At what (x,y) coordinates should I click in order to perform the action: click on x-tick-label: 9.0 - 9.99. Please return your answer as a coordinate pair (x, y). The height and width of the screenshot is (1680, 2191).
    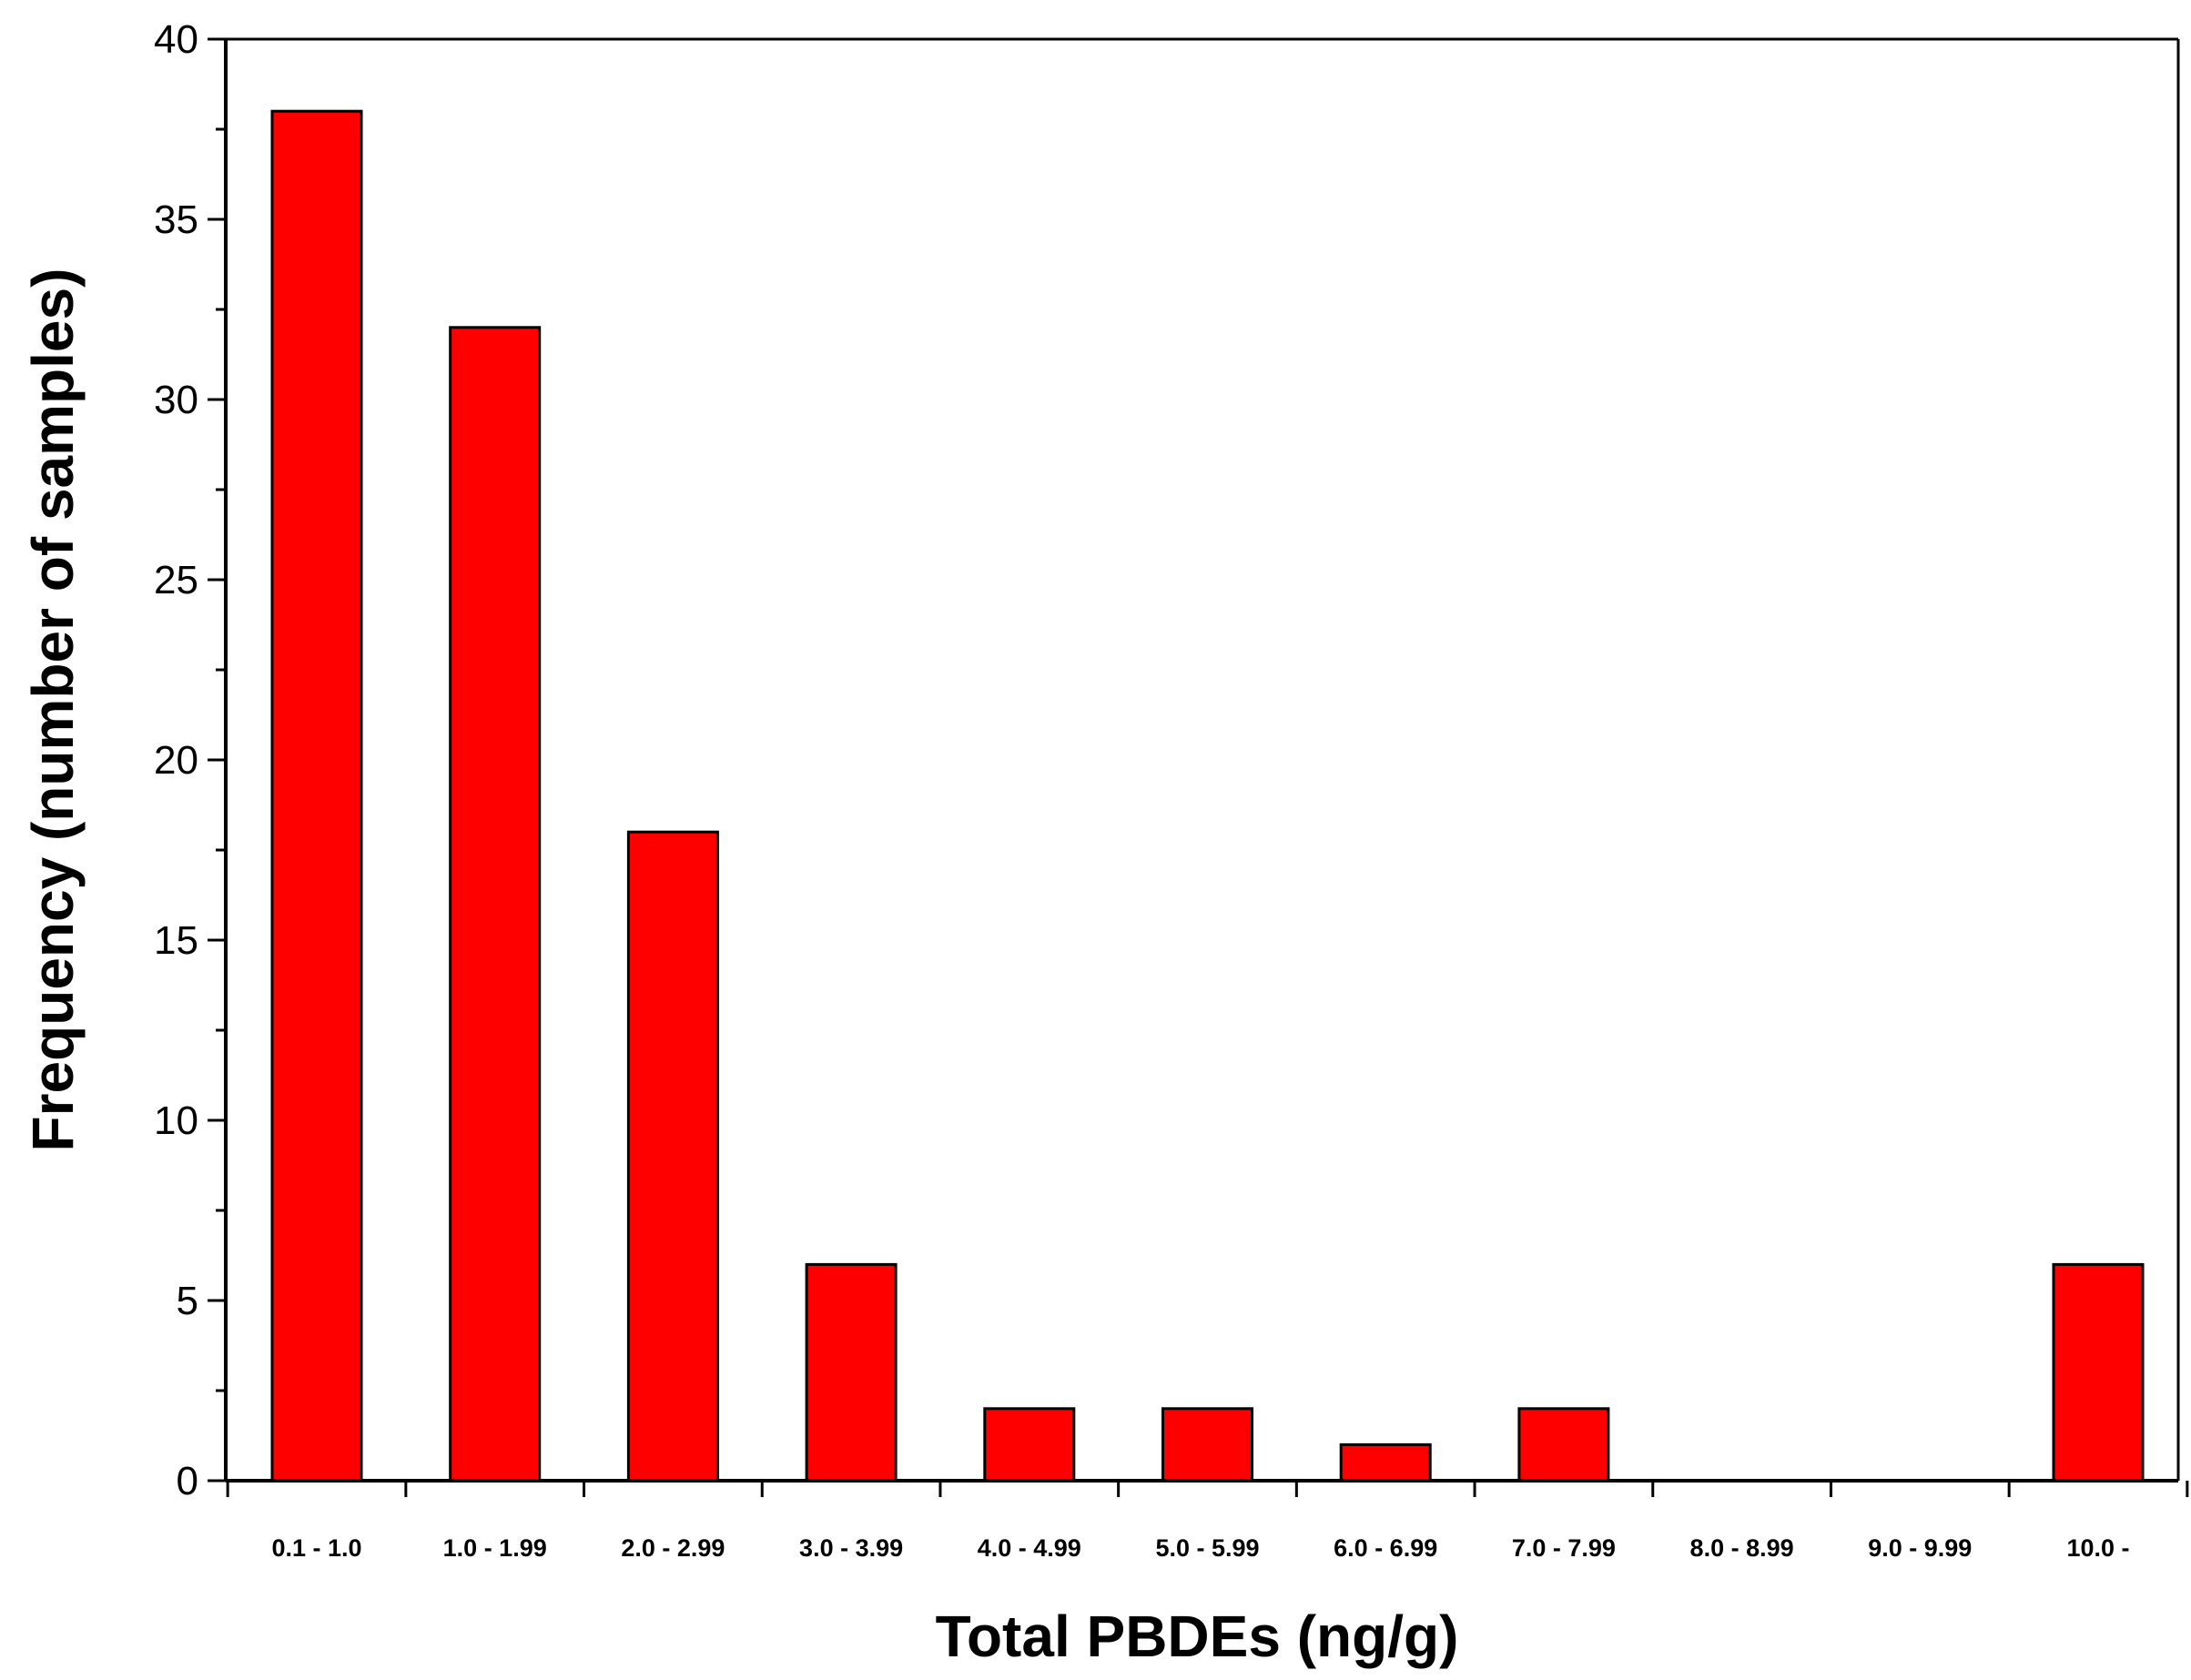
    Looking at the image, I should click on (1920, 1548).